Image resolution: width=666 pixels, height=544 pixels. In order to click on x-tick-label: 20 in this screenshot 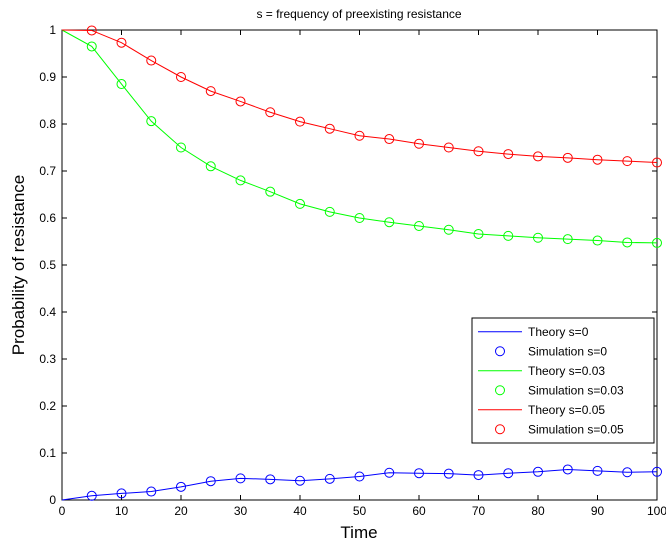, I will do `click(181, 511)`.